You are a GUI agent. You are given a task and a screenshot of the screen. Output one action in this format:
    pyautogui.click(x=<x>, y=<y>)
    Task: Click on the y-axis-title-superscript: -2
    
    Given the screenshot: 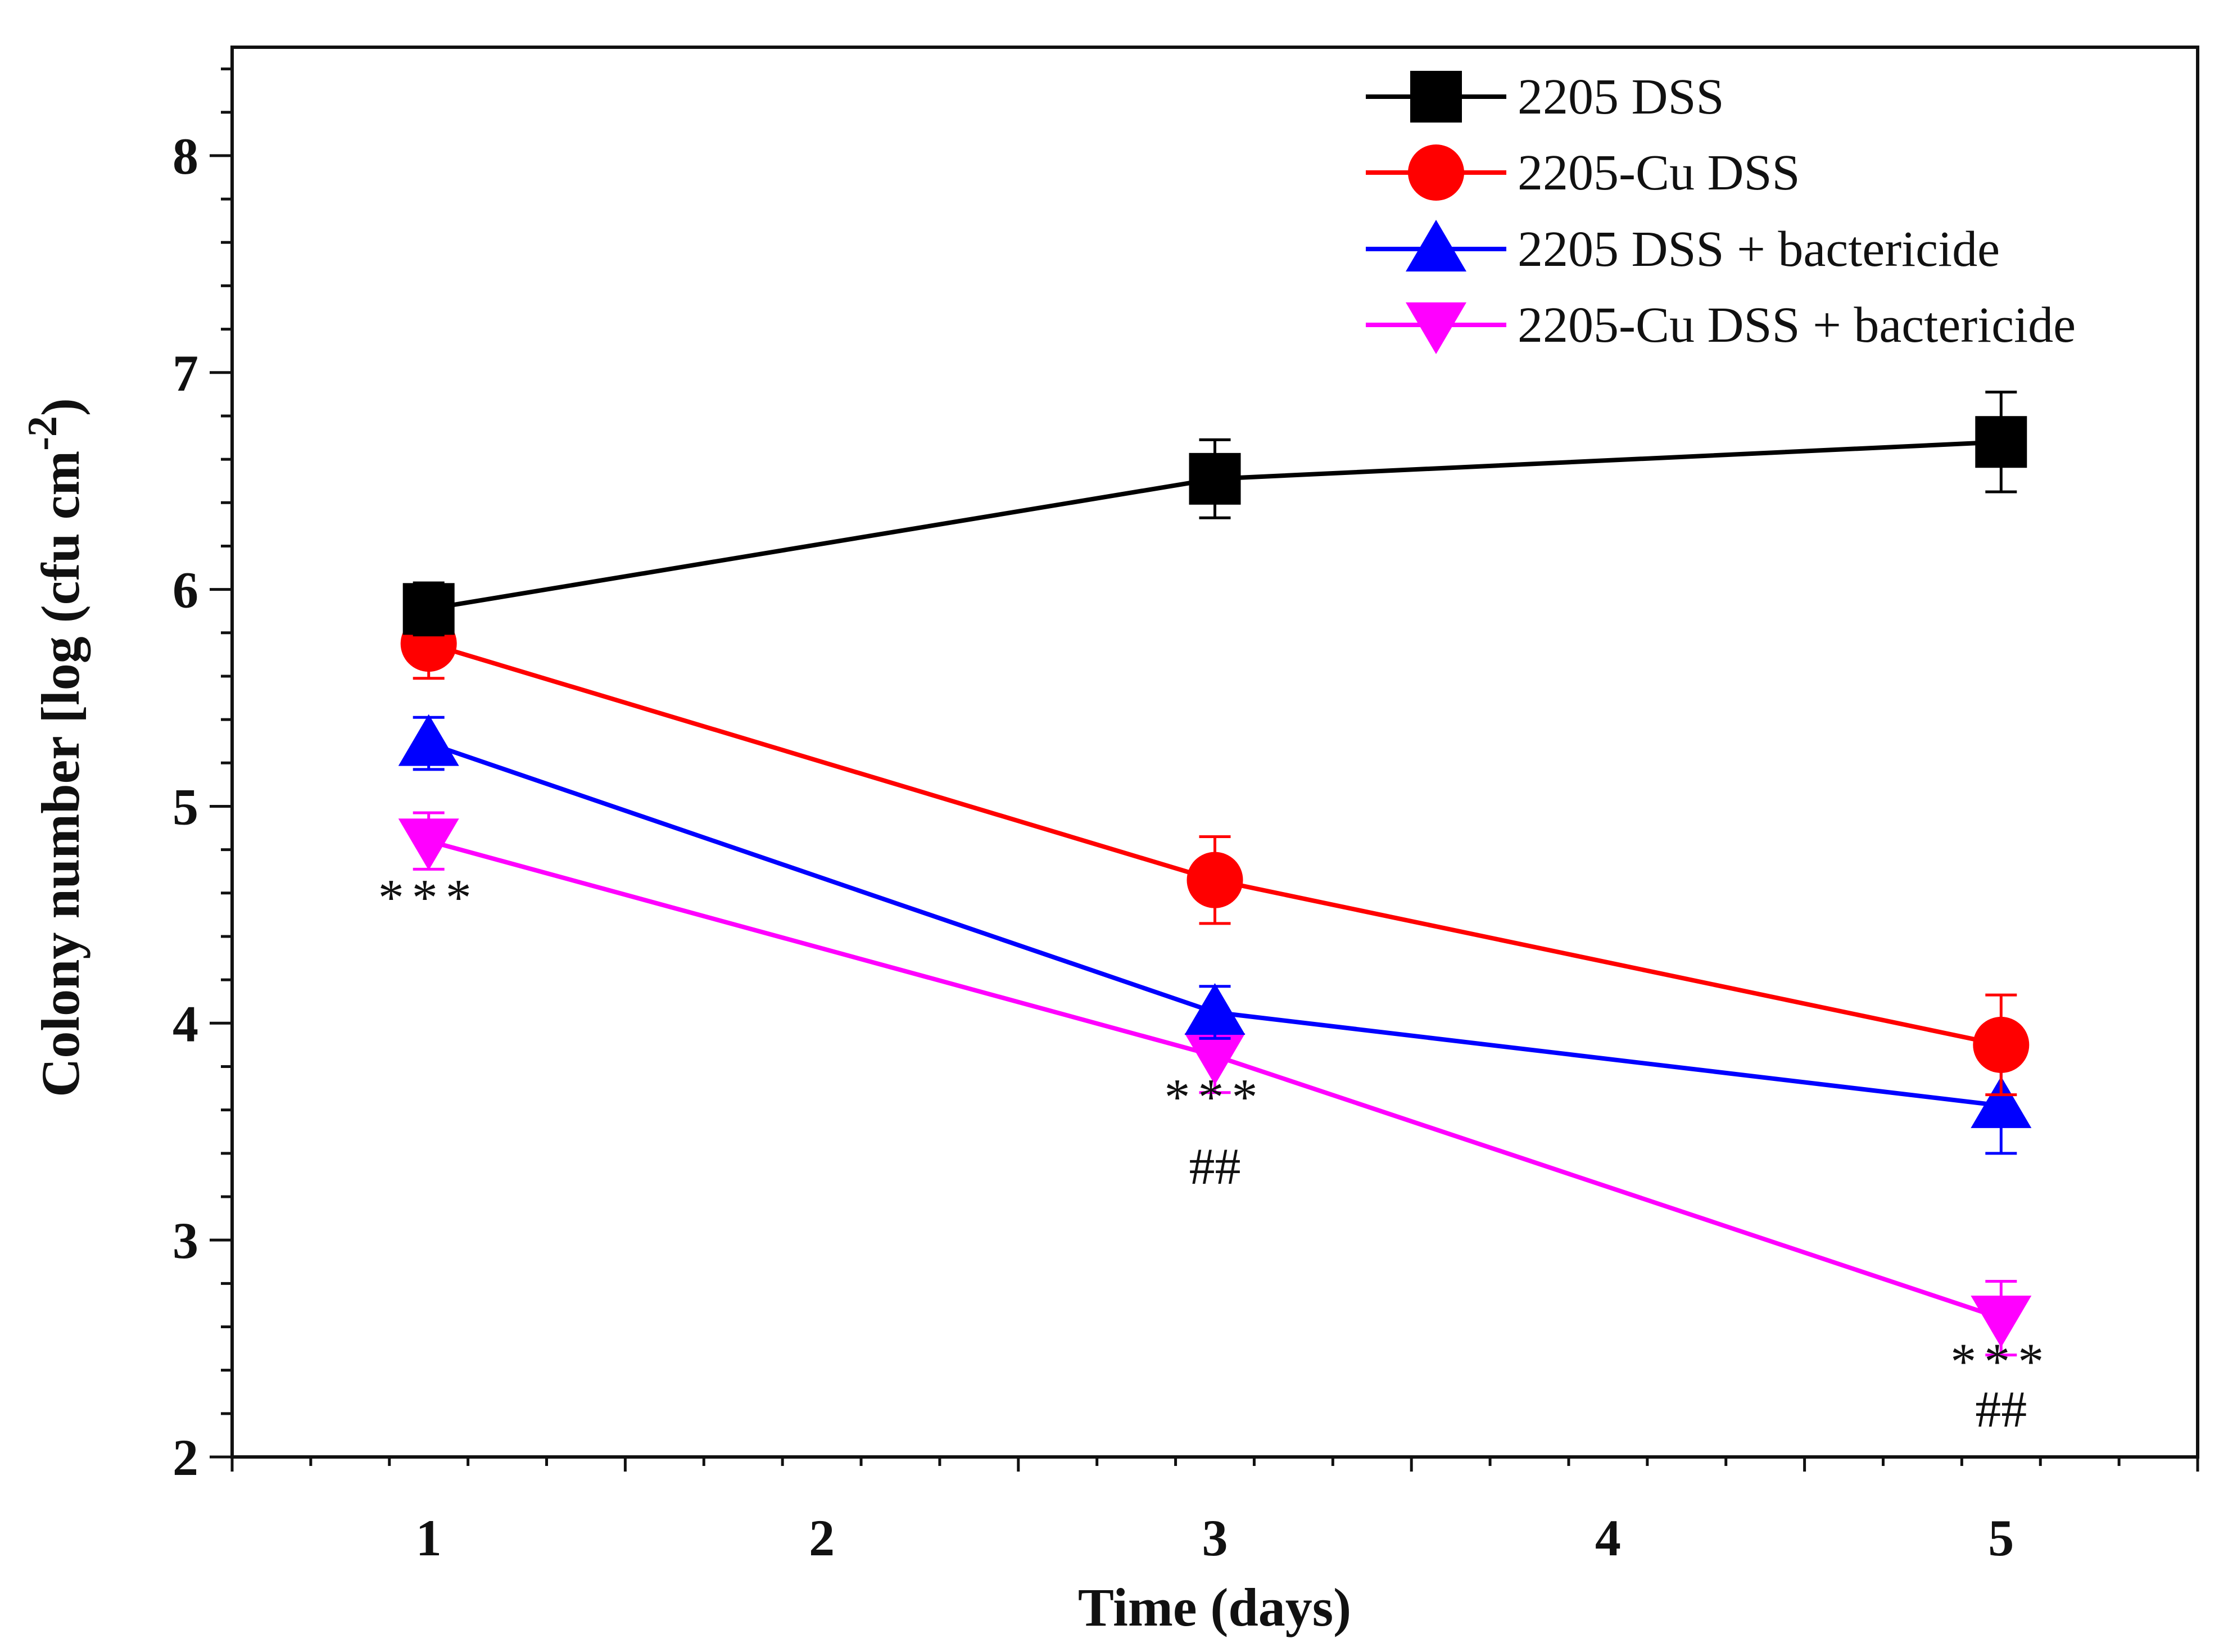 What is the action you would take?
    pyautogui.click(x=43, y=434)
    